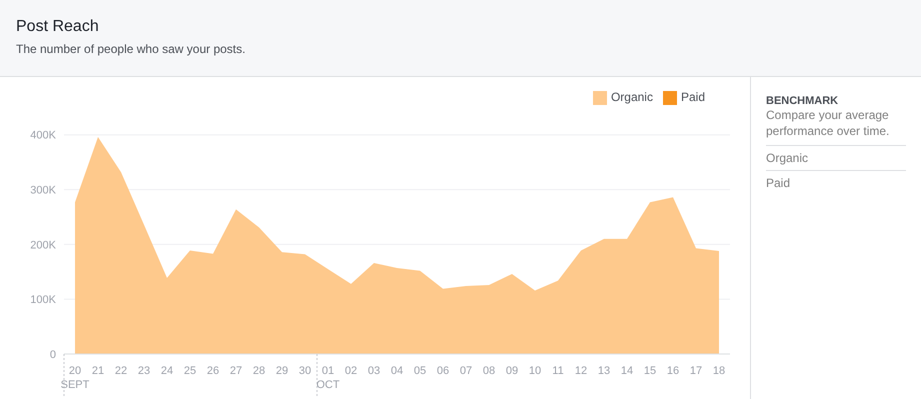 The height and width of the screenshot is (399, 921). What do you see at coordinates (535, 371) in the screenshot?
I see `x-tick-label: 10` at bounding box center [535, 371].